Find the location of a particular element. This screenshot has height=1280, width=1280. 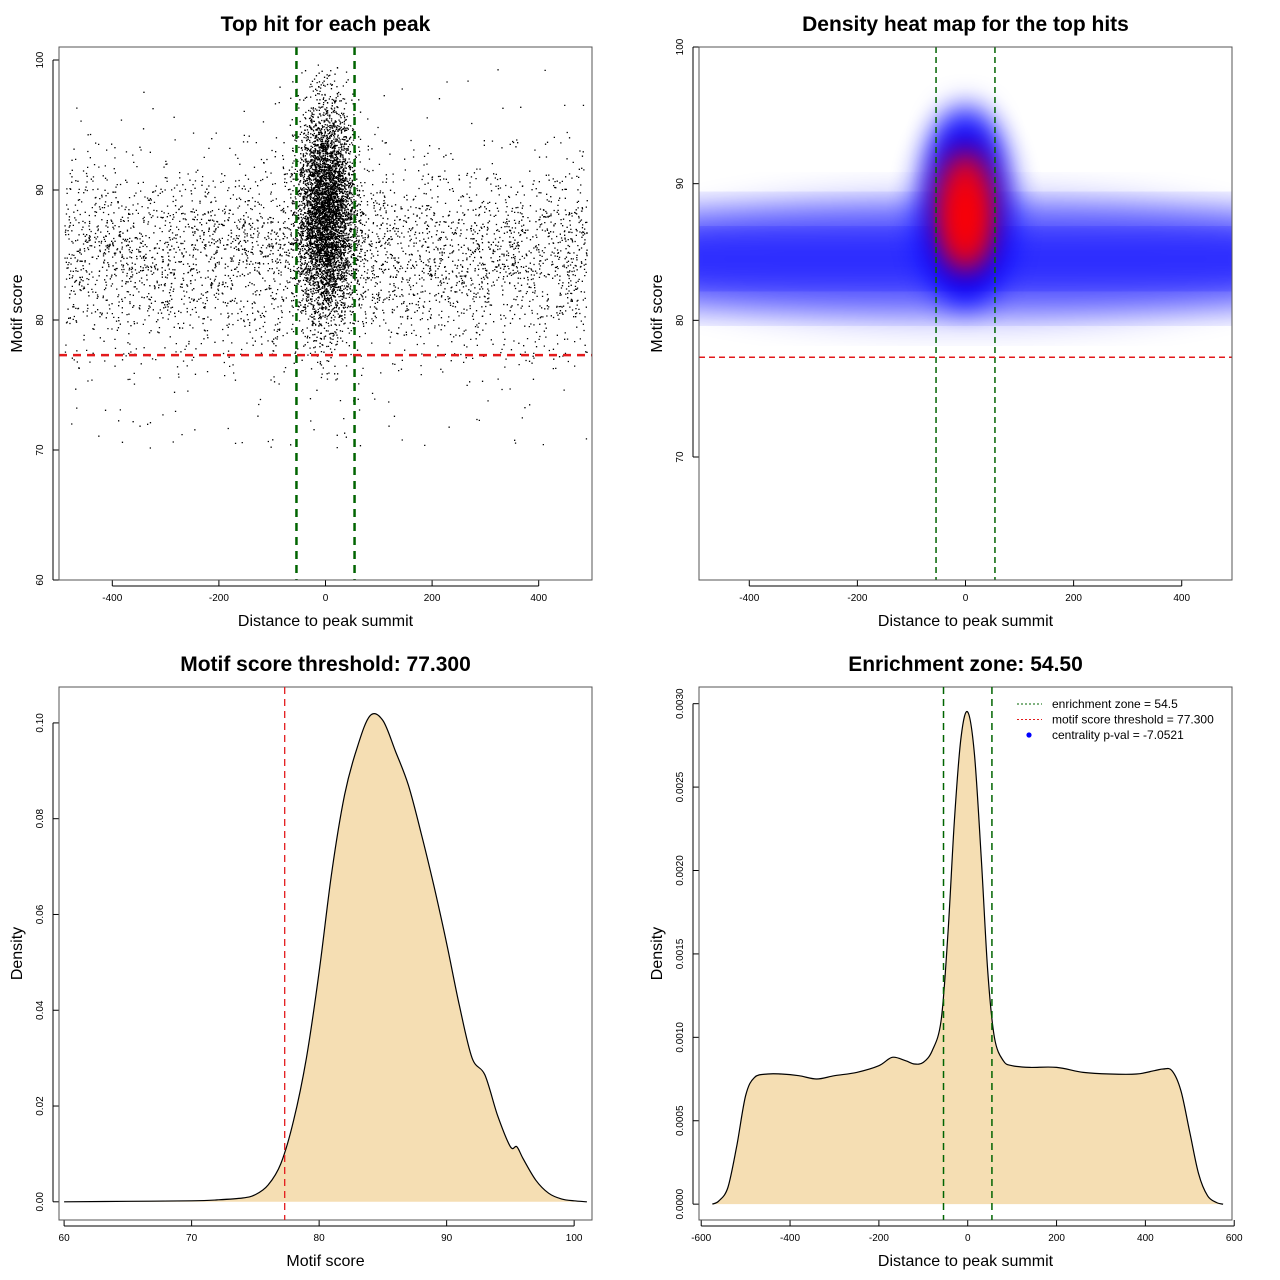

x-tick-label: 100 is located at coordinates (574, 1238).